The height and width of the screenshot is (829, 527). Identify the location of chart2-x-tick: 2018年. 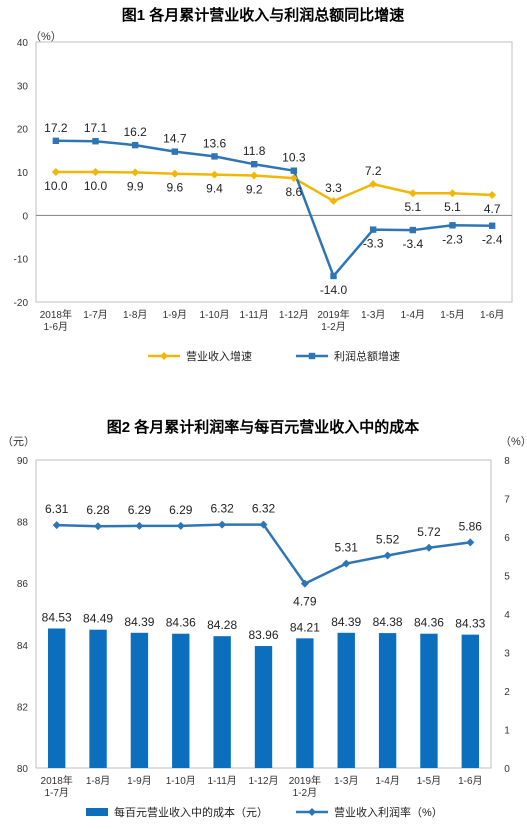
(57, 780).